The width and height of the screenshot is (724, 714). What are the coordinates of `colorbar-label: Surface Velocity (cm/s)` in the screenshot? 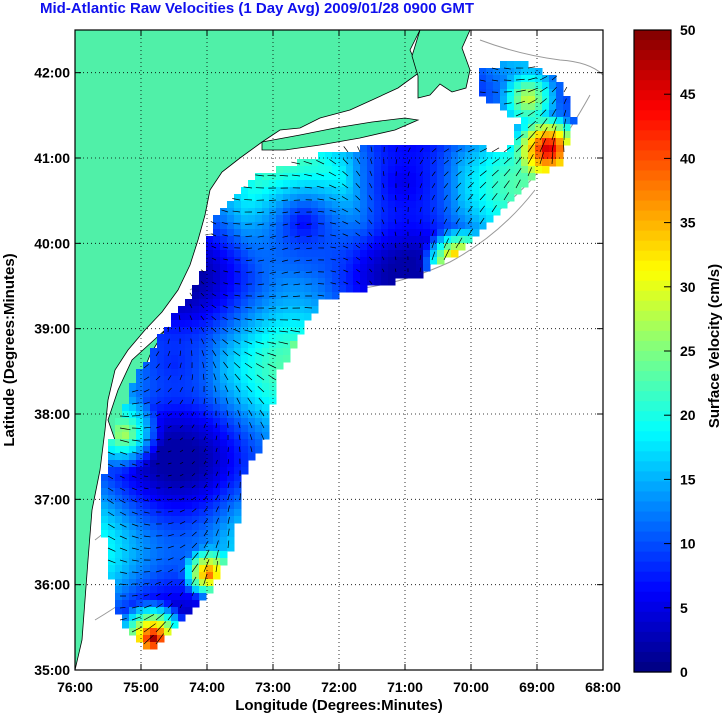 It's located at (714, 346).